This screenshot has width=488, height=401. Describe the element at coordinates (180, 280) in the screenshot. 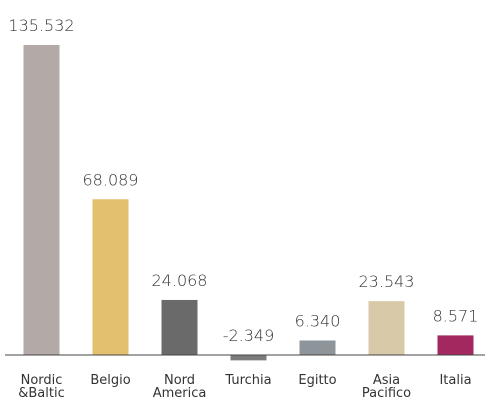

I see `value-label: 24.068` at that location.